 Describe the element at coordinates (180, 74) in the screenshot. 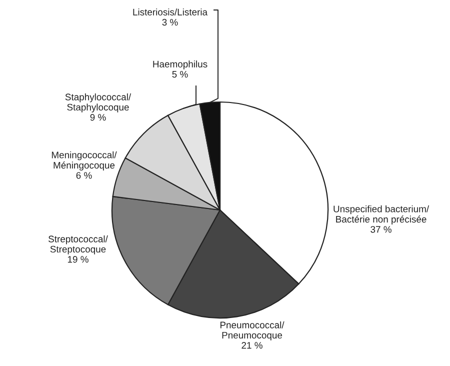

I see `data-label: 5 %` at that location.